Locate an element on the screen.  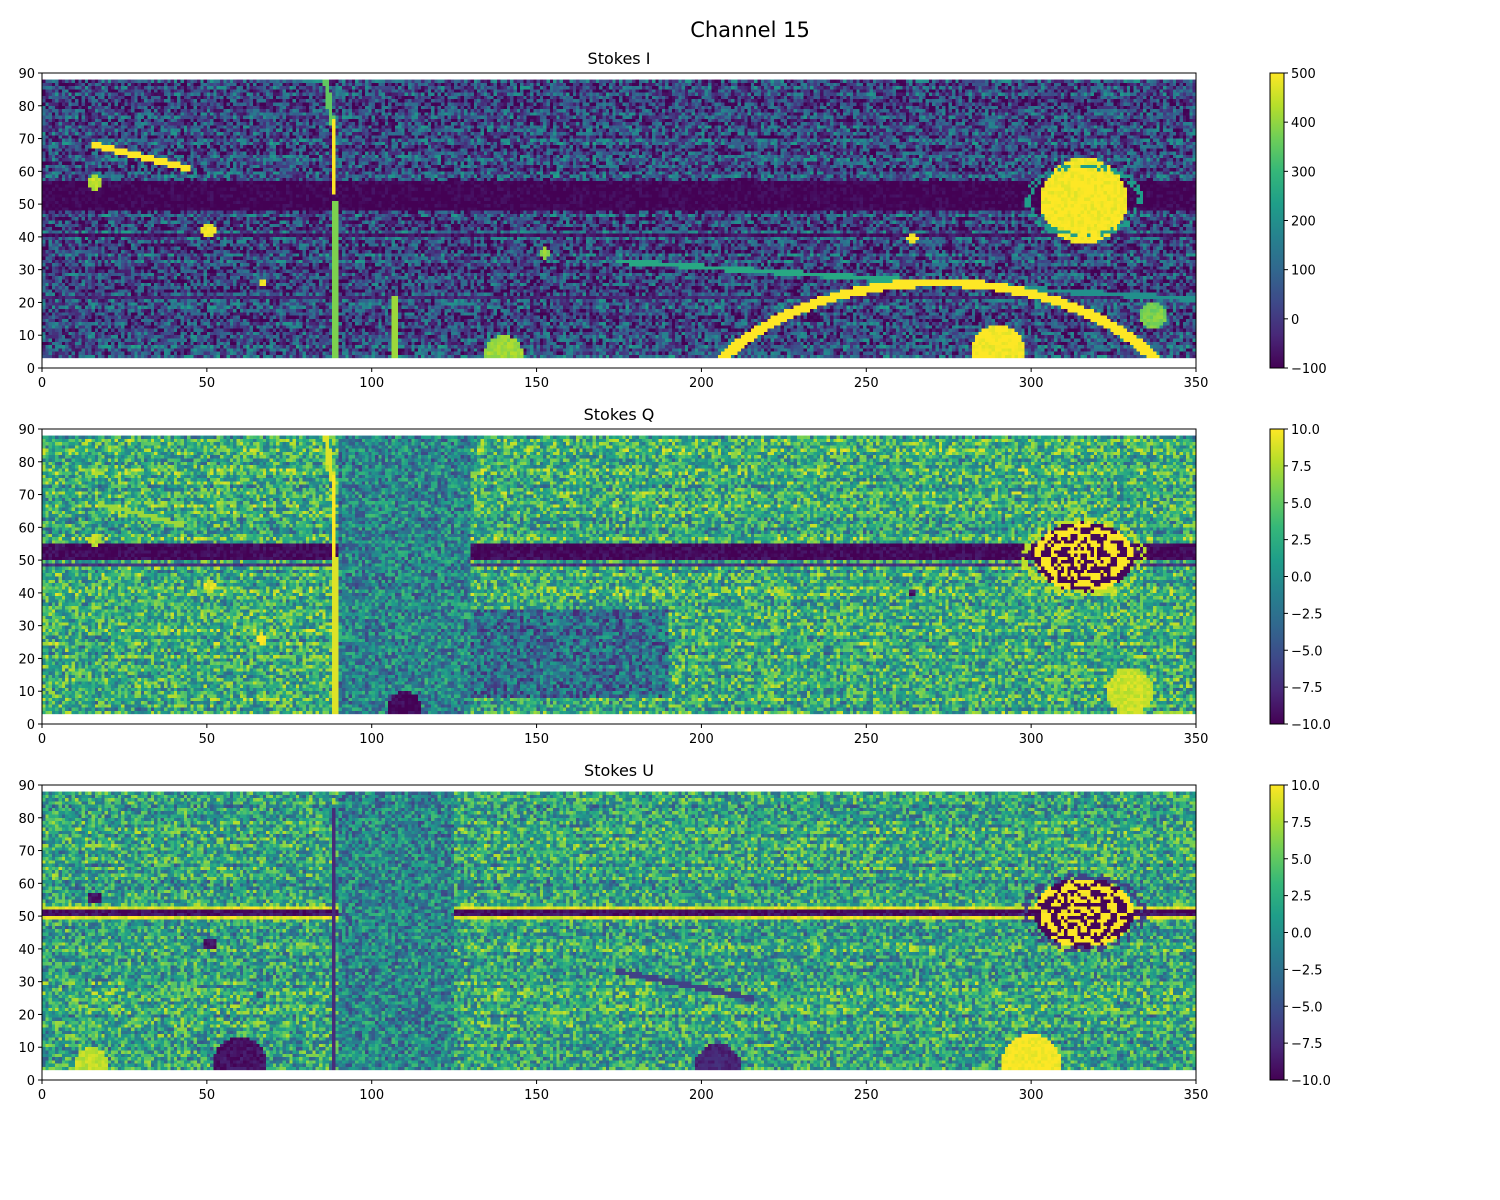
colorbar-tick-label: 0 is located at coordinates (1295, 320).